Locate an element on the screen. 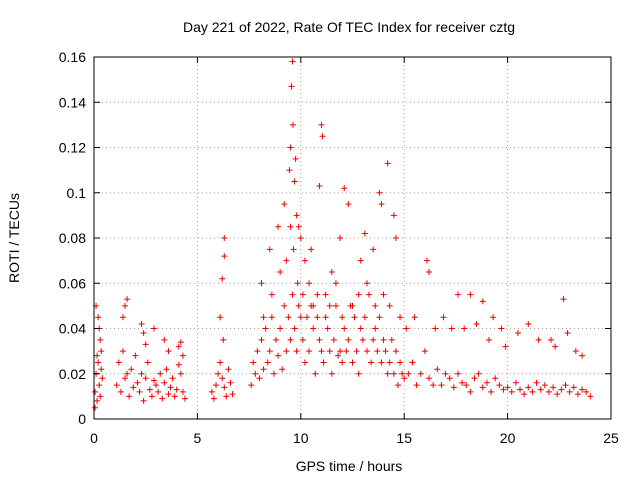 The image size is (640, 480). y-tick-label: 0.12 is located at coordinates (72, 148).